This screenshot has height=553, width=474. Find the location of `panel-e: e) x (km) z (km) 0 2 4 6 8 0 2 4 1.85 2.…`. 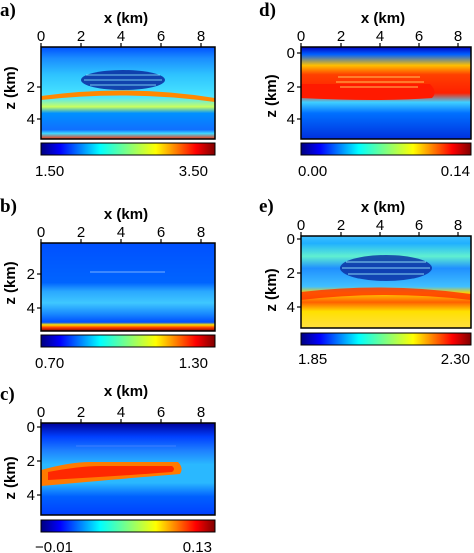

panel-e: e) x (km) z (km) 0 2 4 6 8 0 2 4 1.85 2.… is located at coordinates (365, 282).